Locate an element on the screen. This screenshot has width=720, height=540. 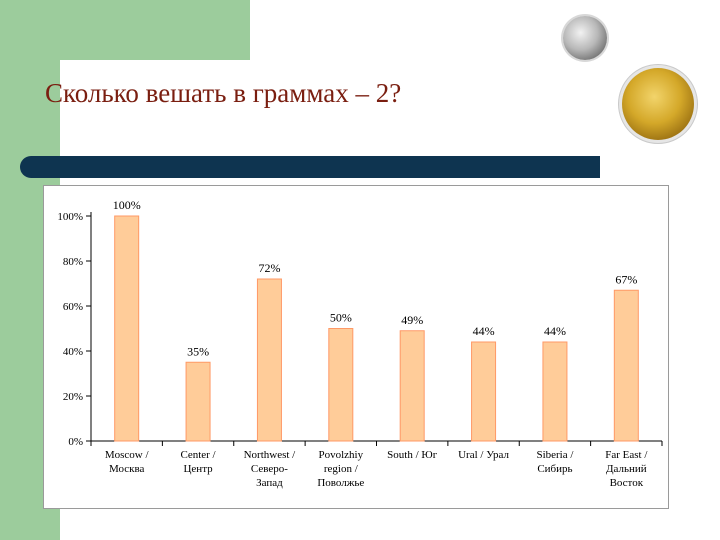
x-category-label: Povolzhiy is located at coordinates (341, 455).